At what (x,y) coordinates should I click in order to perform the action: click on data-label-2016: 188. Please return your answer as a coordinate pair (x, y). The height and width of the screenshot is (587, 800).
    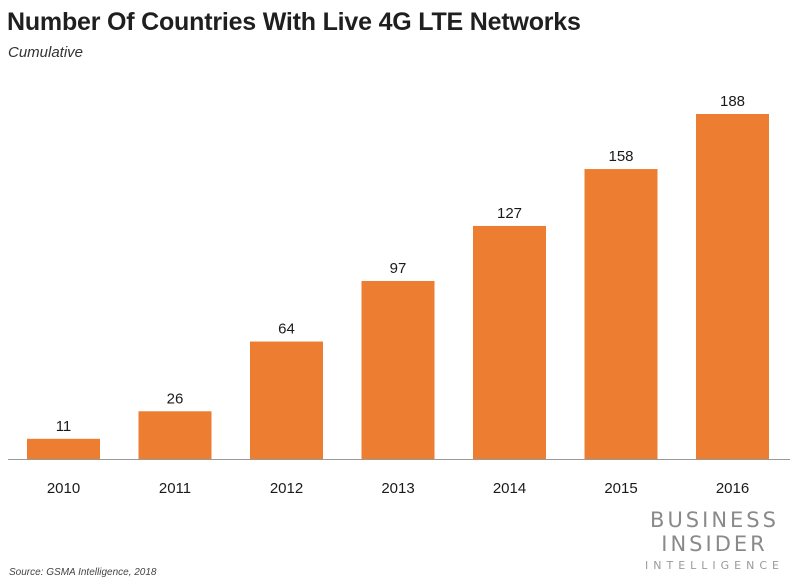
    Looking at the image, I should click on (732, 101).